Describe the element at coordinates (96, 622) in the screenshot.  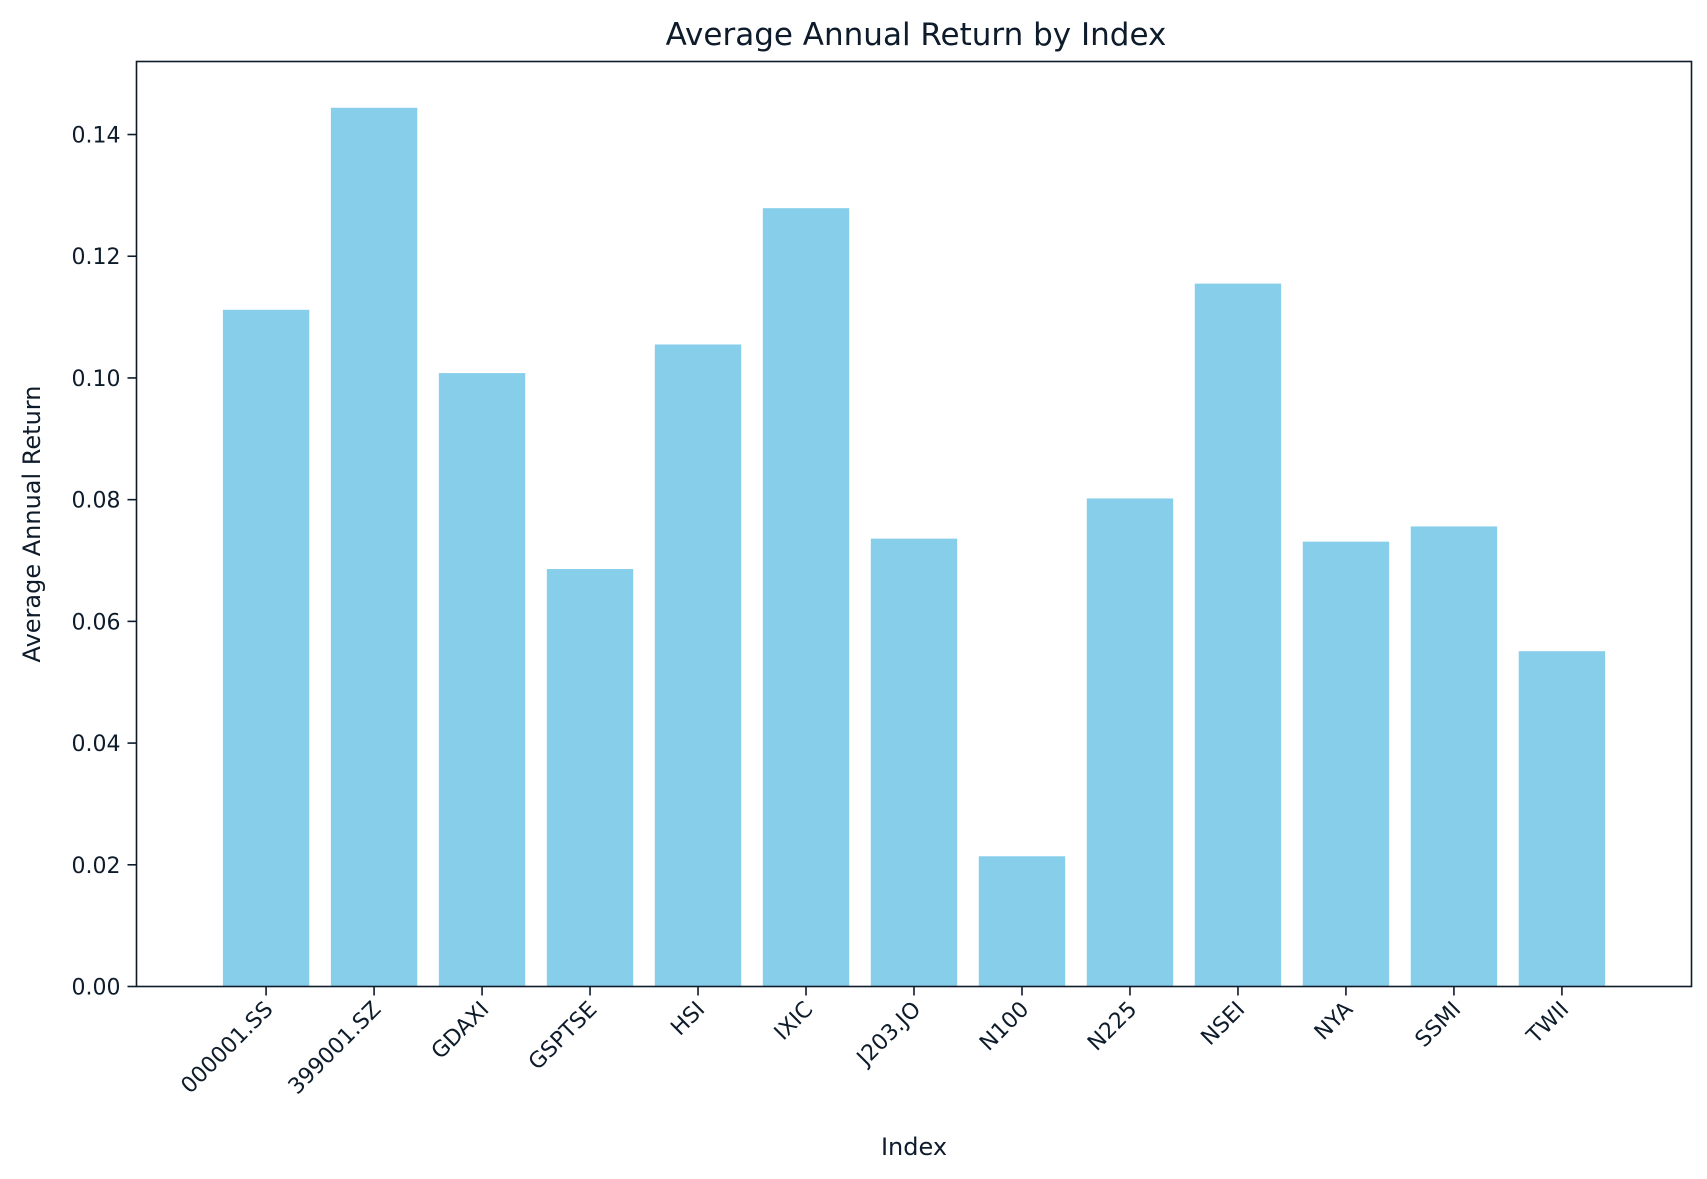
I see `y-tick-label: 0.06` at that location.